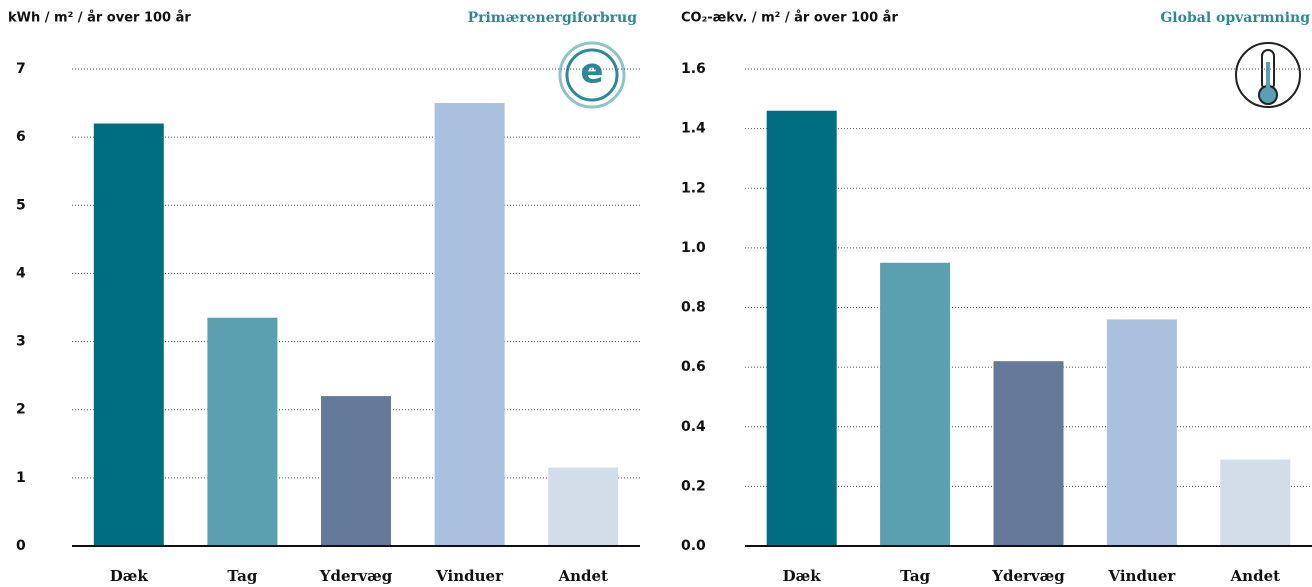 This screenshot has width=1312, height=587. Describe the element at coordinates (693, 188) in the screenshot. I see `y-tick-label: 1.2` at that location.